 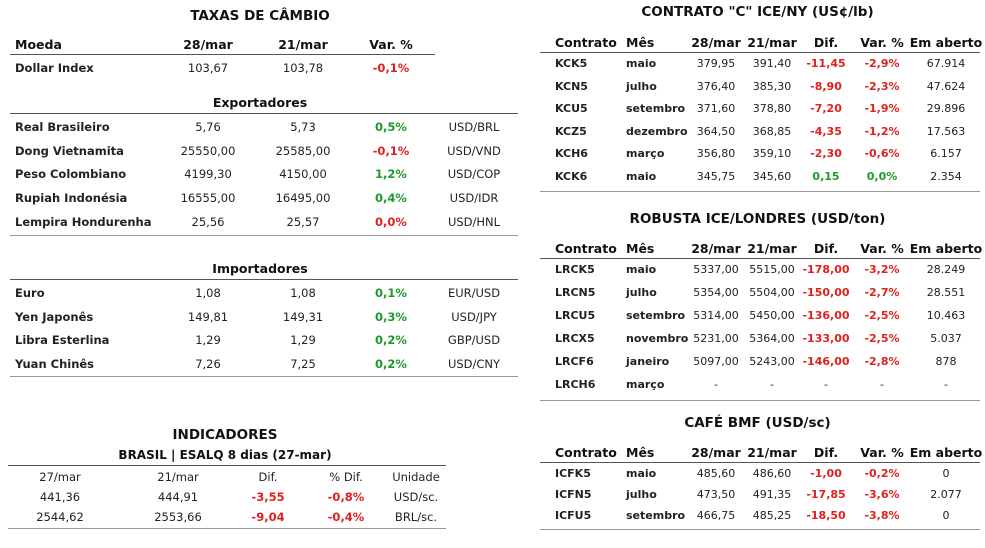 I want to click on value-21mar: 368,85, so click(x=772, y=131).